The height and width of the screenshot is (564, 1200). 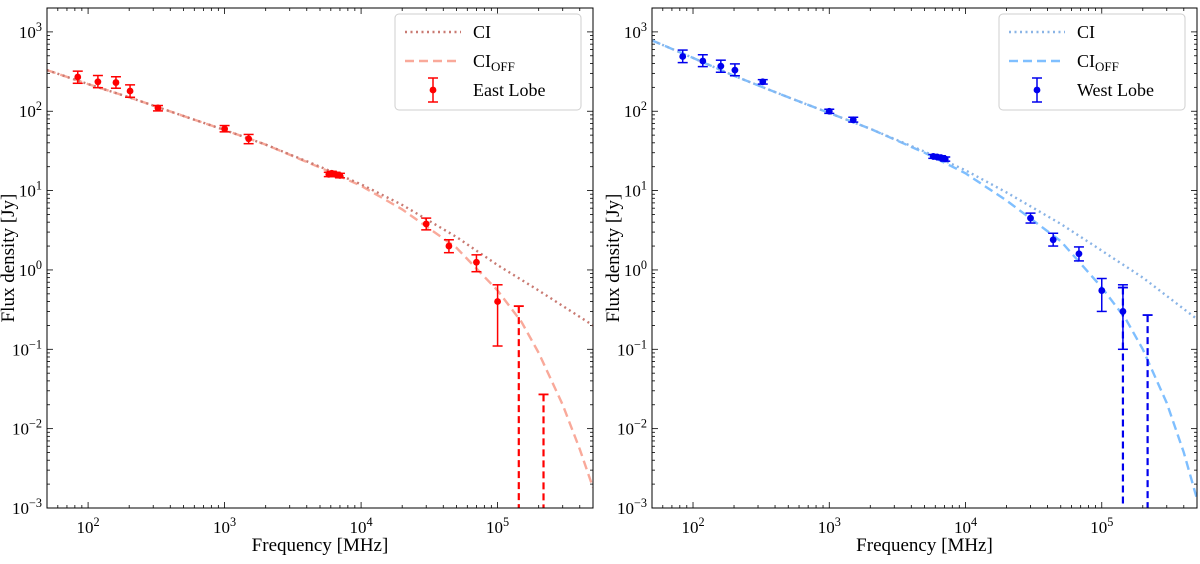 I want to click on legend: CI CIOFF West Lobe, so click(x=1092, y=62).